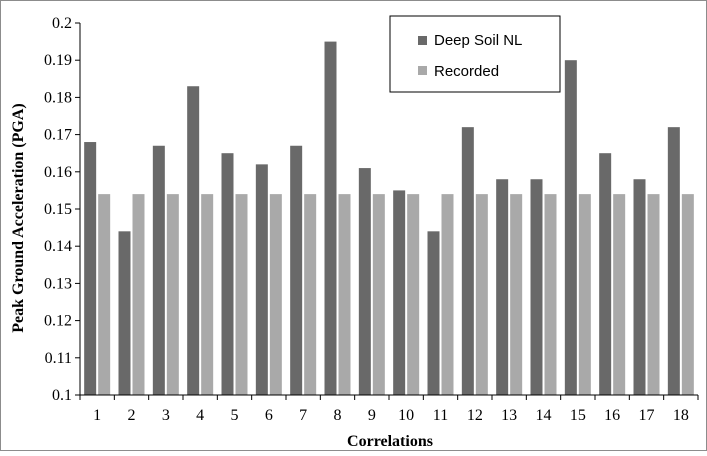 This screenshot has height=456, width=707. Describe the element at coordinates (478, 40) in the screenshot. I see `legend-label-deep-soil-nl: Deep Soil NL` at that location.